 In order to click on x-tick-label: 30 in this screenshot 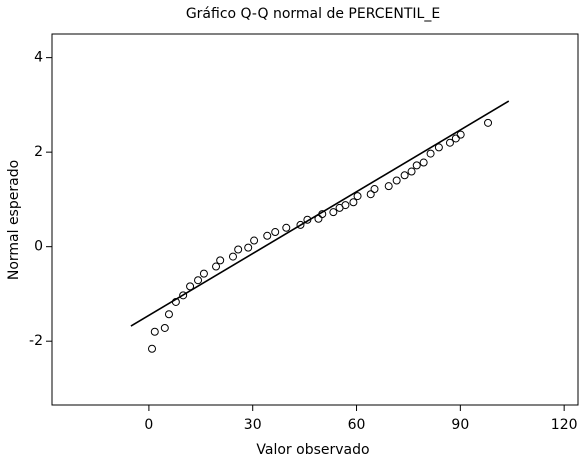, I will do `click(253, 425)`.